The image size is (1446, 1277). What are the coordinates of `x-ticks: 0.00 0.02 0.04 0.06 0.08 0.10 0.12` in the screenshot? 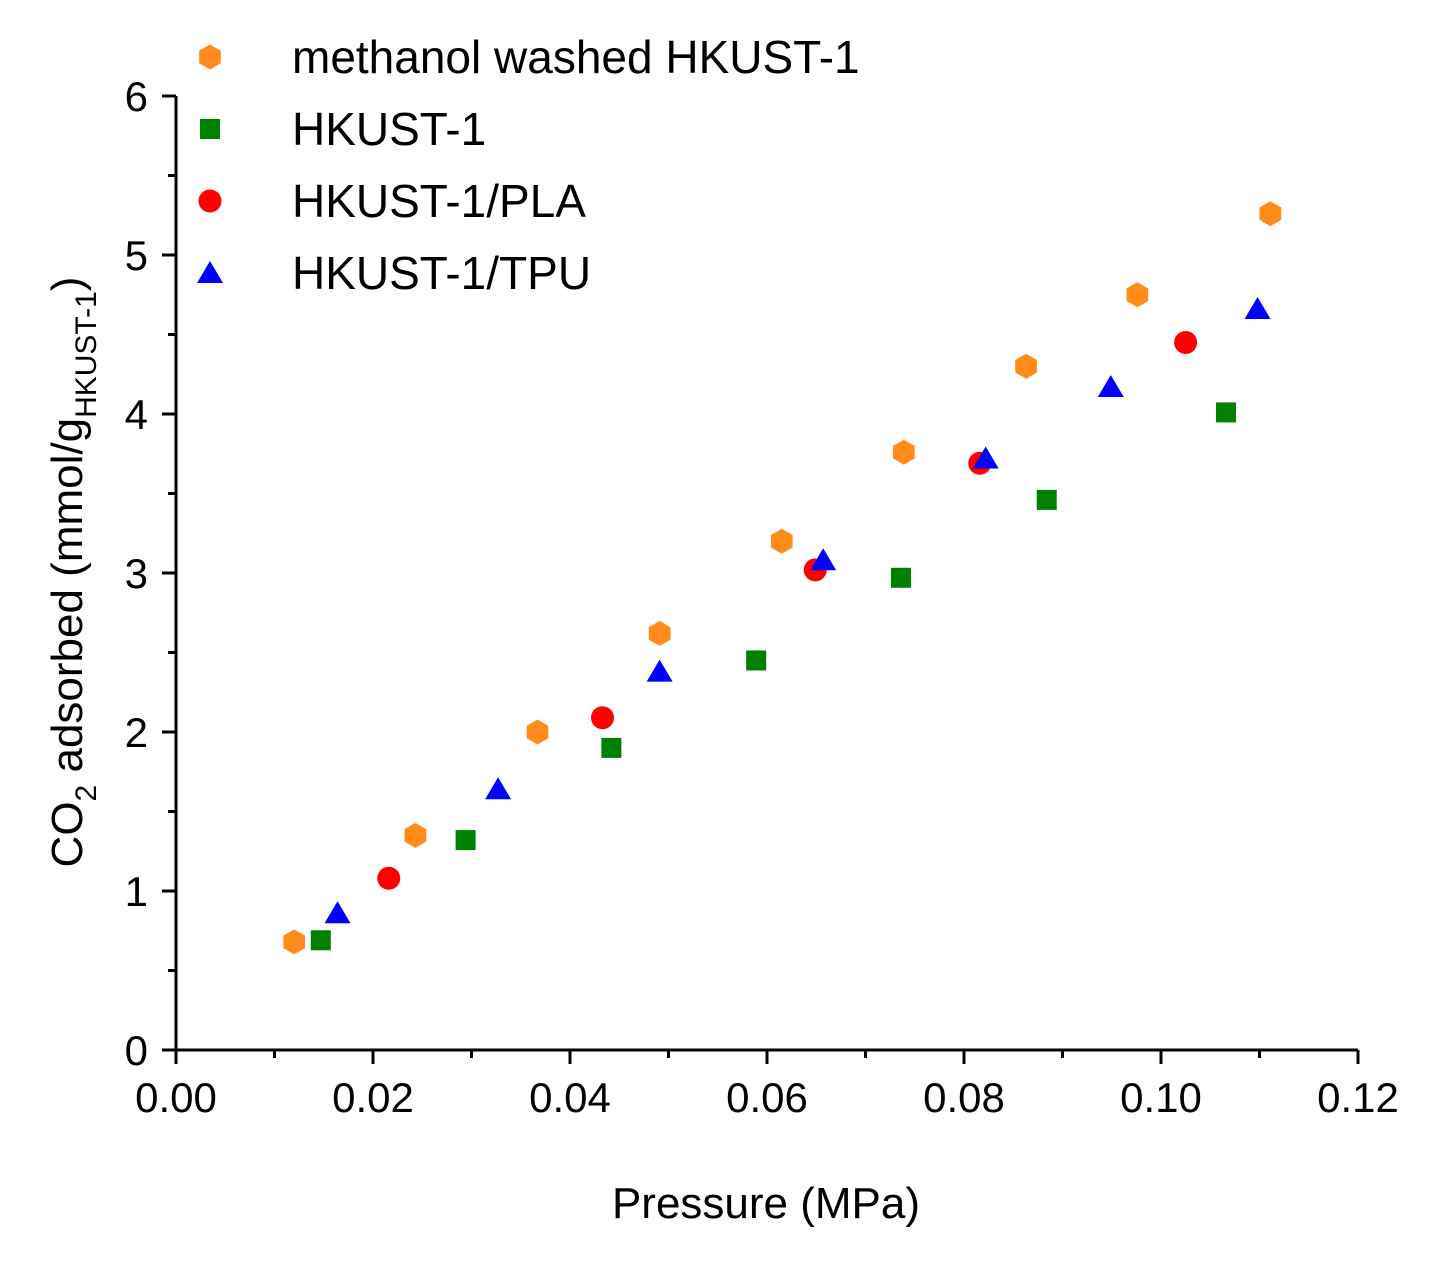 It's located at (767, 1085).